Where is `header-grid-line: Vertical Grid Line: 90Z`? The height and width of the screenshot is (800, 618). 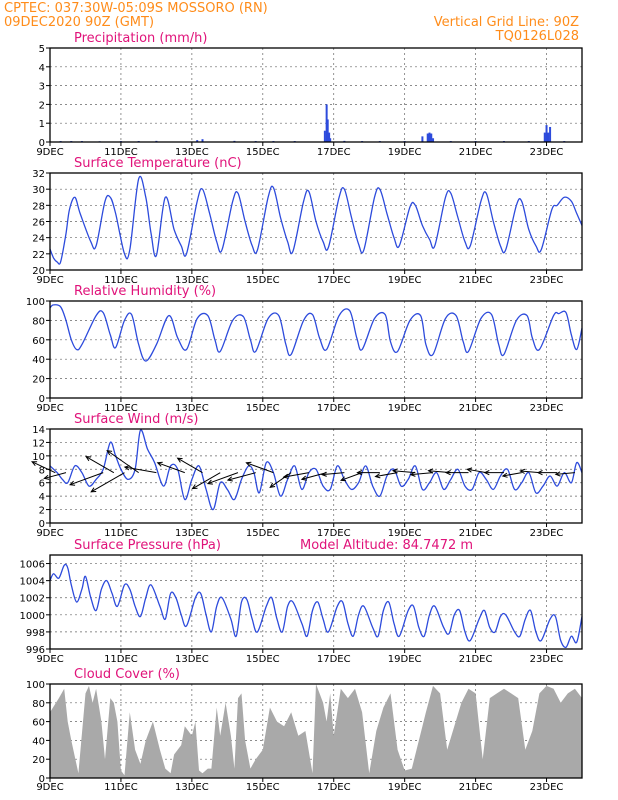 header-grid-line: Vertical Grid Line: 90Z is located at coordinates (506, 22).